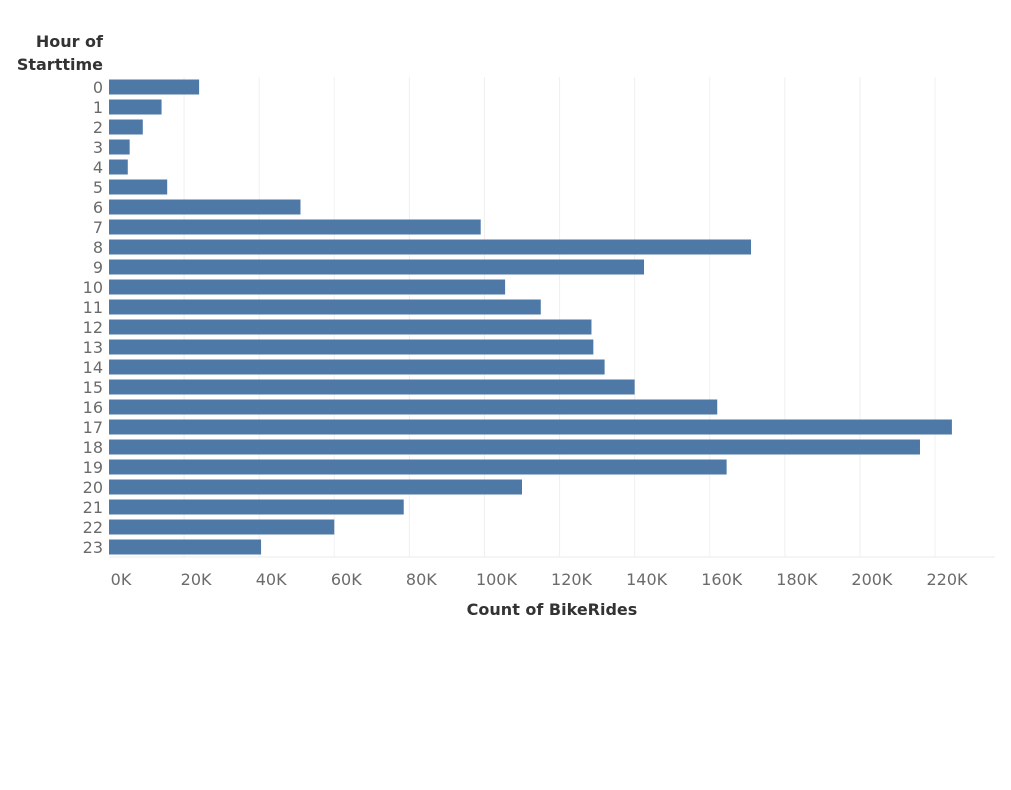 The width and height of the screenshot is (1011, 790). I want to click on x-tick-label: 20K, so click(196, 579).